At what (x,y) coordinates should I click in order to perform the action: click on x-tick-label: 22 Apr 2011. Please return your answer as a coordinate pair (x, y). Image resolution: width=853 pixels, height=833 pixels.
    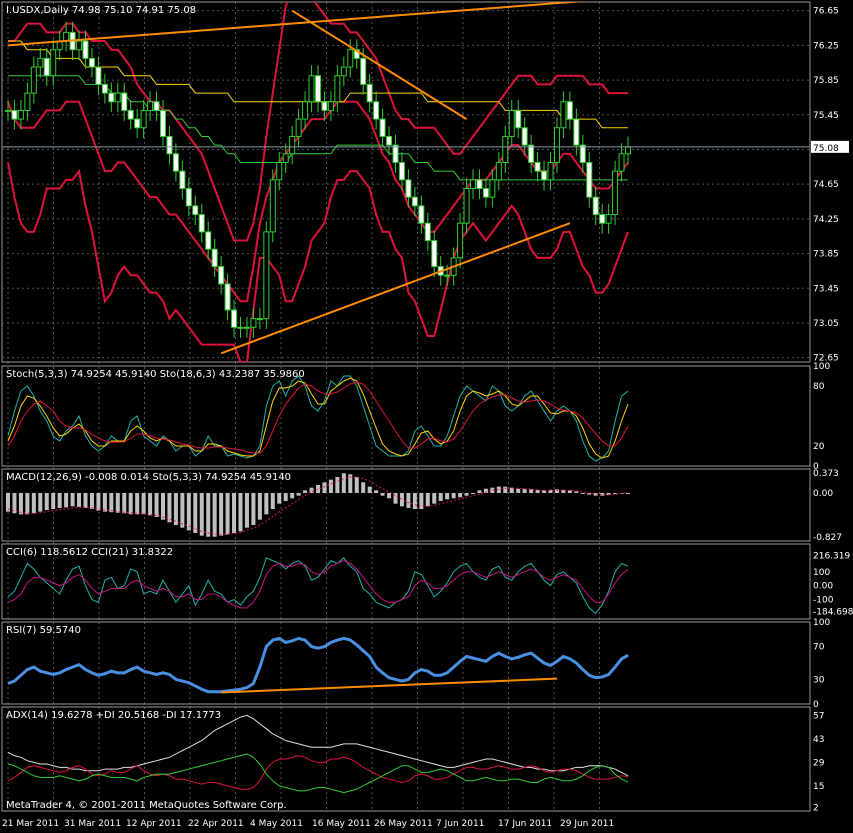
    Looking at the image, I should click on (216, 824).